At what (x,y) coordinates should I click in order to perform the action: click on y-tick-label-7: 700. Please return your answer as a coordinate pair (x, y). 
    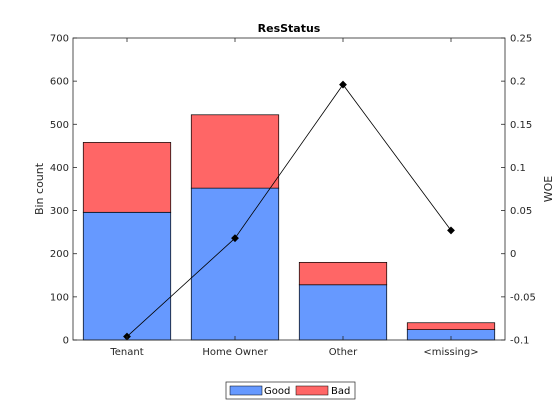
    Looking at the image, I should click on (59, 39).